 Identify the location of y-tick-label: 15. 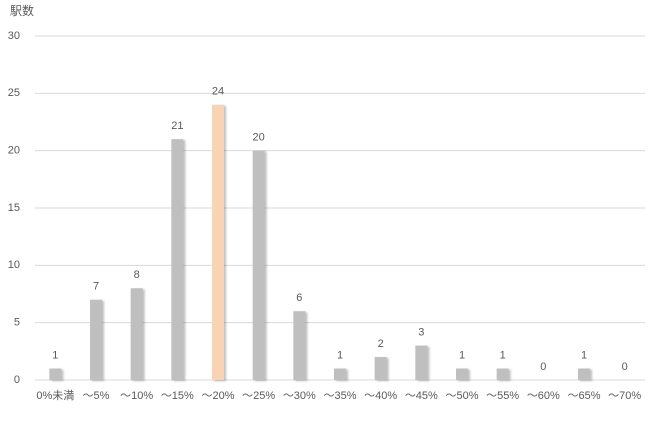
(14, 208).